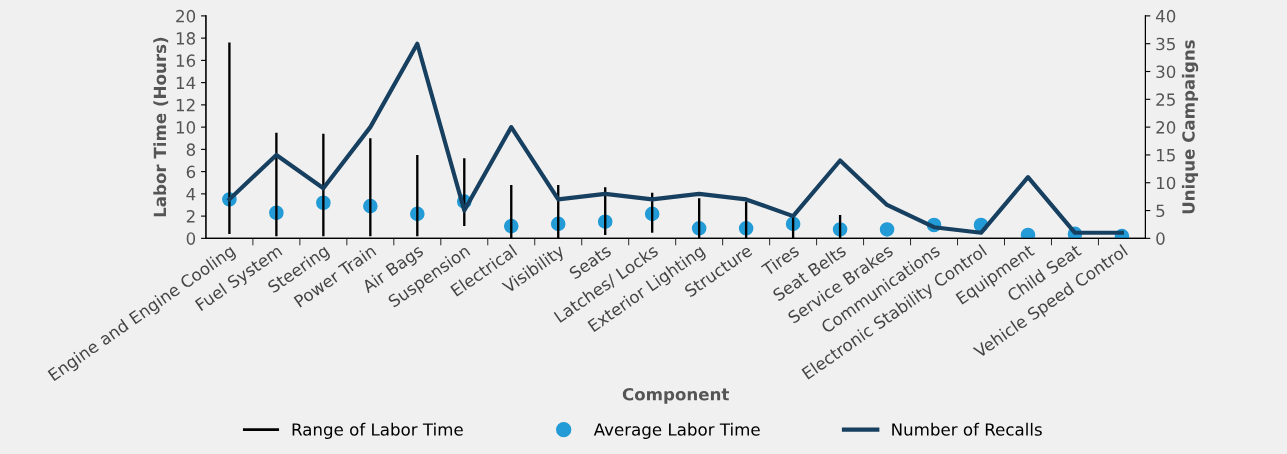  I want to click on y2-tick-label: 30, so click(1166, 72).